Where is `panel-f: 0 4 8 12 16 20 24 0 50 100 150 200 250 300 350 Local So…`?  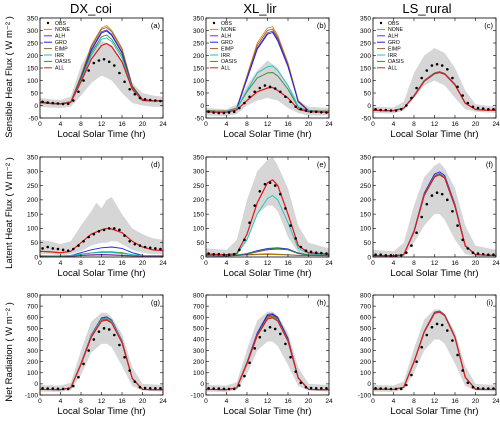
panel-f: 0 4 8 12 16 20 24 0 50 100 150 200 250 300 350 Local So… is located at coordinates (430, 216).